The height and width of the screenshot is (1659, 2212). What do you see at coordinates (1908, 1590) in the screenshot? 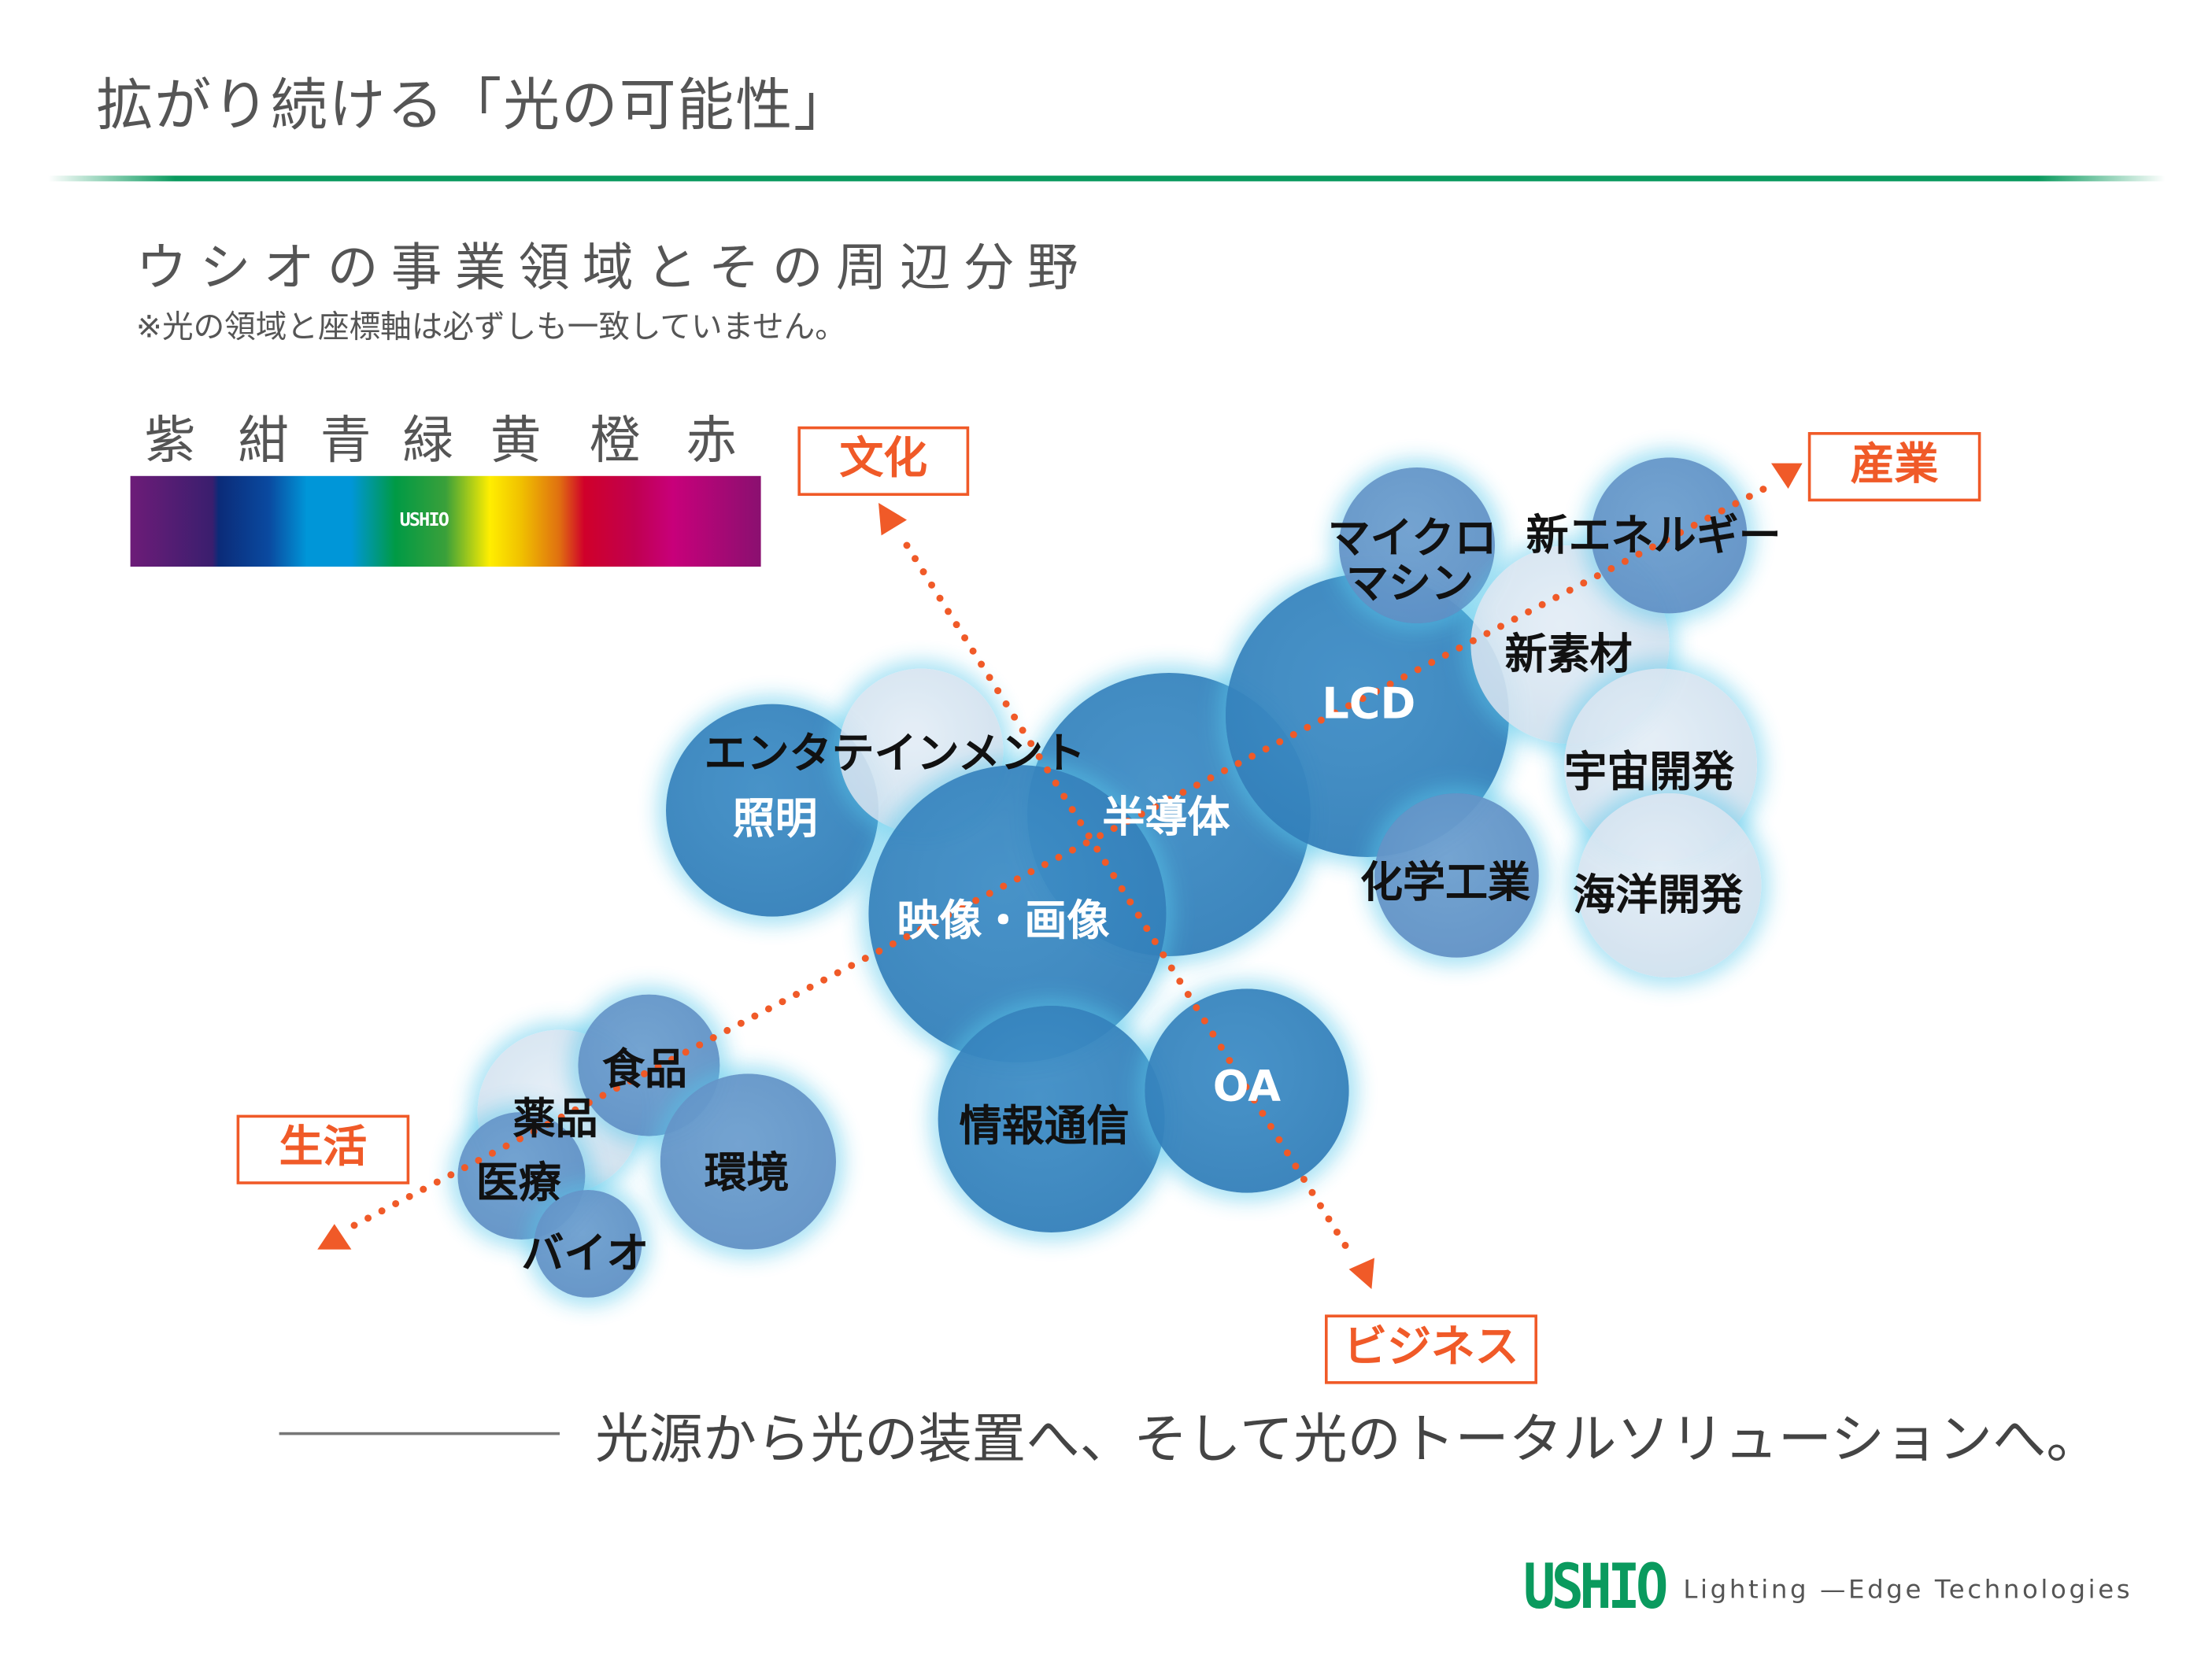
I see `brand-slogan: Lighting —Edge Technologies` at bounding box center [1908, 1590].